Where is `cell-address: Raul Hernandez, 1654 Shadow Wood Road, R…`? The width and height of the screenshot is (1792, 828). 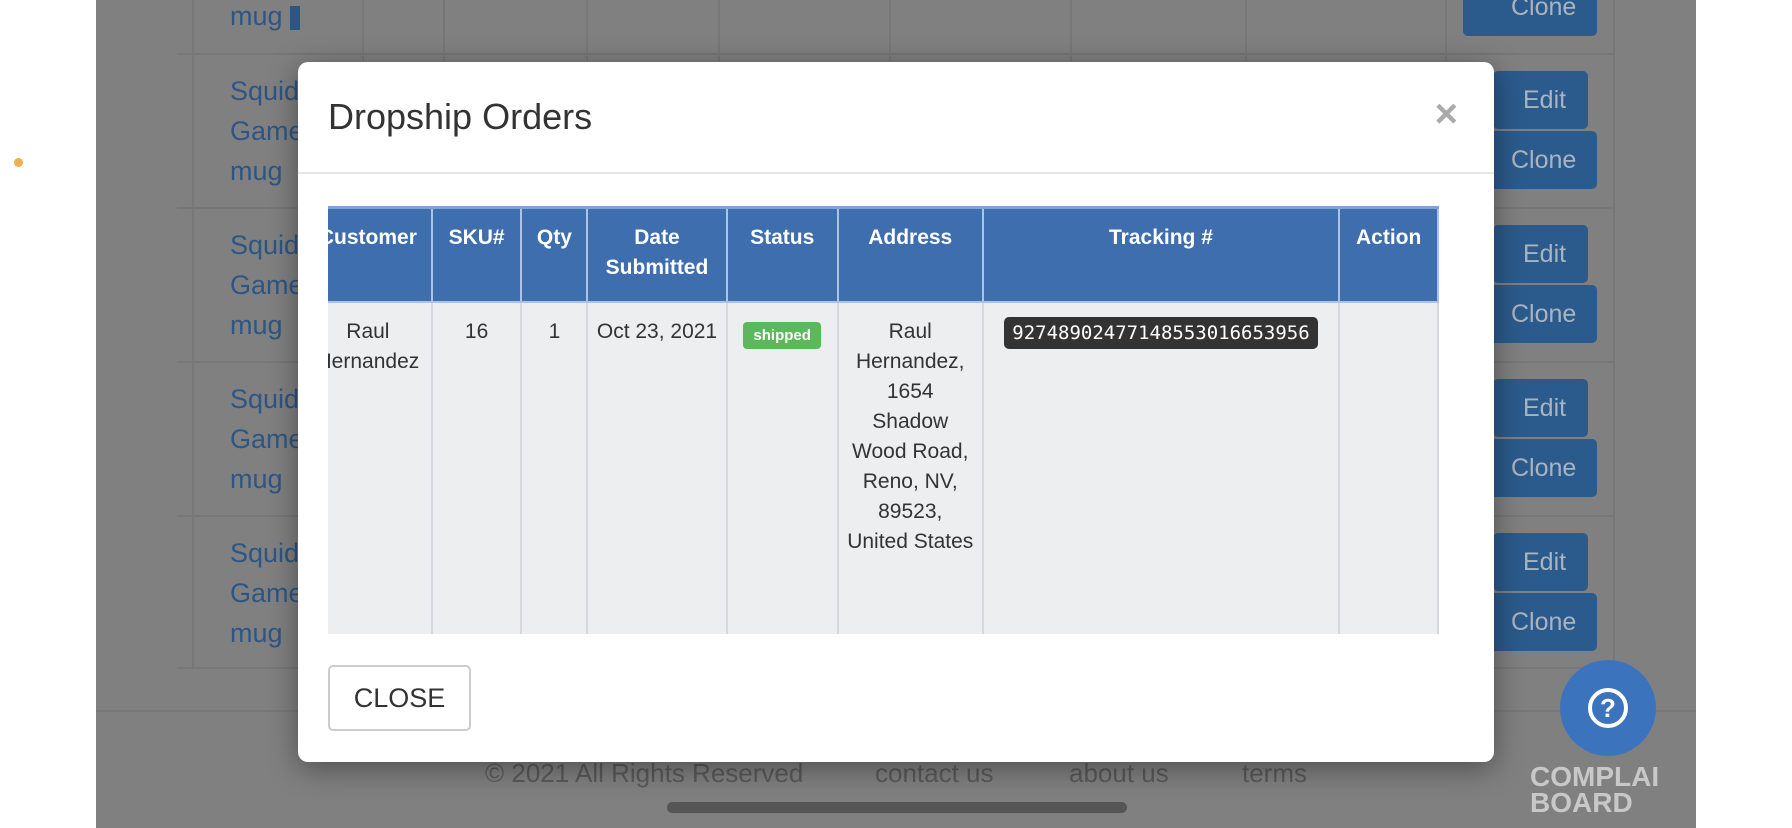 cell-address: Raul Hernandez, 1654 Shadow Wood Road, R… is located at coordinates (910, 467).